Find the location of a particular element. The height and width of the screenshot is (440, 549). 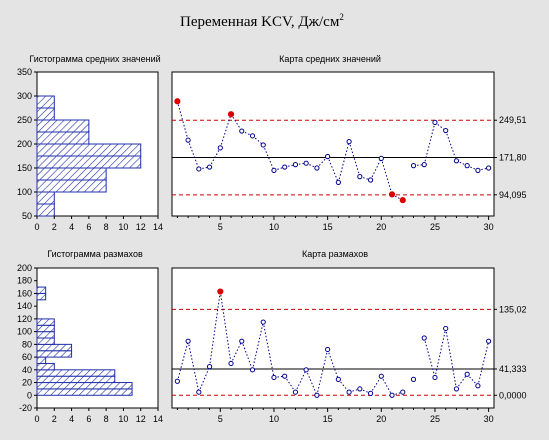

ranges-histogram-y-tick-label: 60 is located at coordinates (27, 357).